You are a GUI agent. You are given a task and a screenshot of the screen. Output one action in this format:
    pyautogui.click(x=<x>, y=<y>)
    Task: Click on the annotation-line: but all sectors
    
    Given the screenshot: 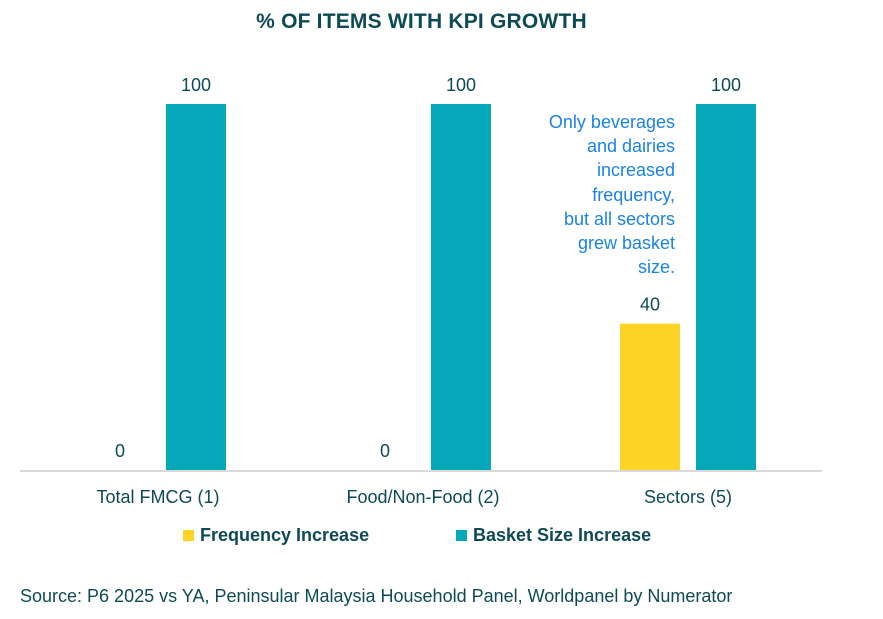 What is the action you would take?
    pyautogui.click(x=619, y=218)
    